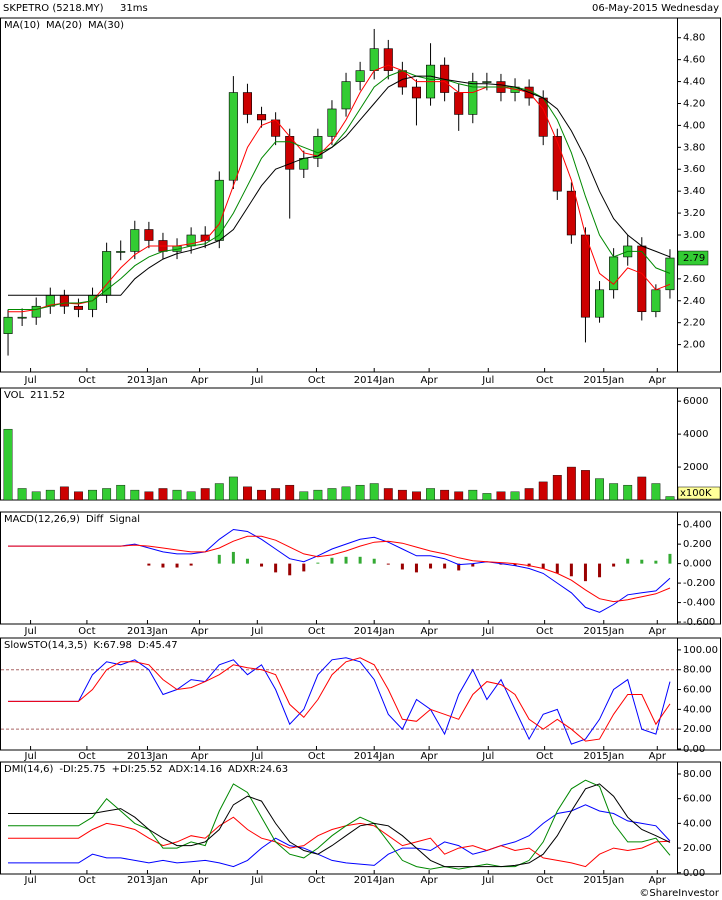 Image resolution: width=722 pixels, height=900 pixels. Describe the element at coordinates (699, 603) in the screenshot. I see `y-tick-label: -0.400` at that location.